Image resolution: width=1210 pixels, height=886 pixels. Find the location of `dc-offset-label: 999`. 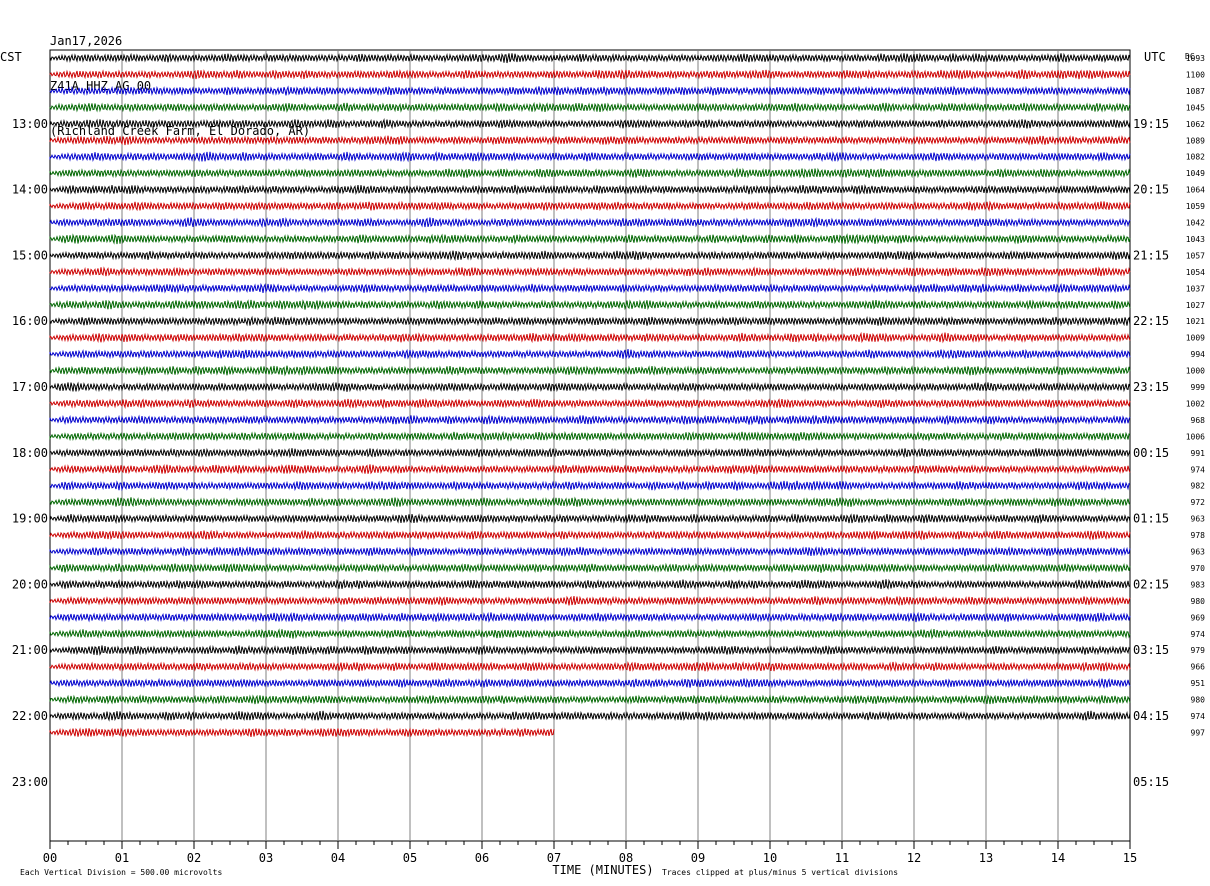

dc-offset-label: 999 is located at coordinates (1198, 387).